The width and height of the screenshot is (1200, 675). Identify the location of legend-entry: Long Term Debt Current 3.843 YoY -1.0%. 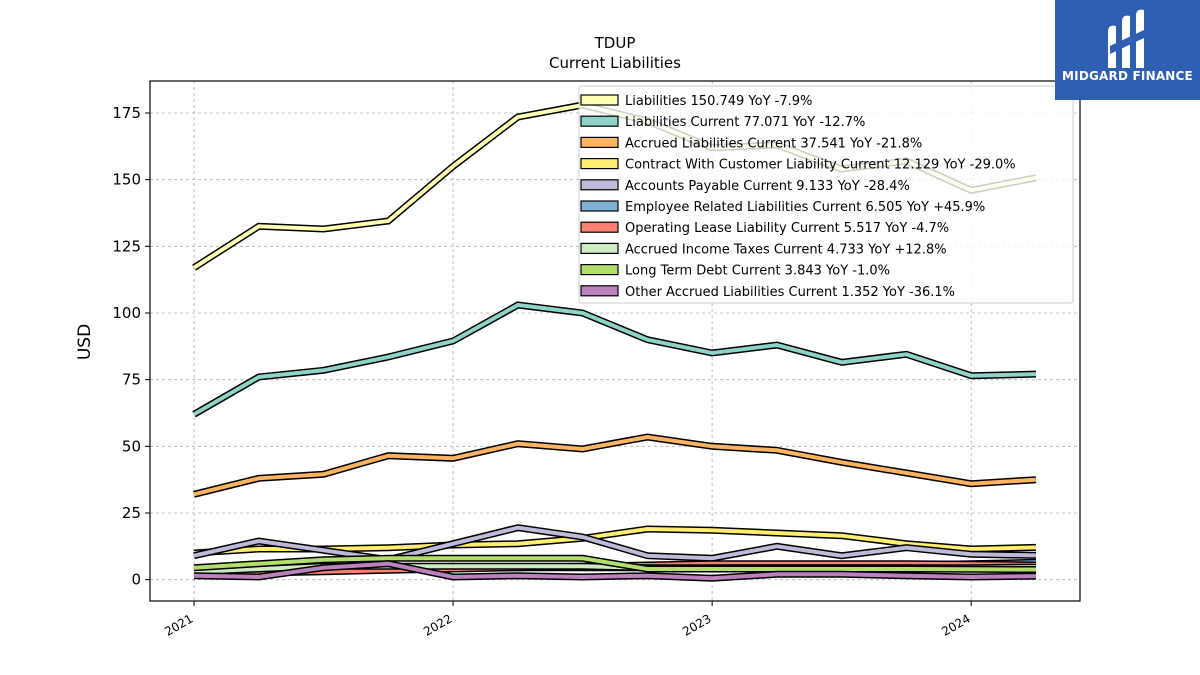
(757, 271).